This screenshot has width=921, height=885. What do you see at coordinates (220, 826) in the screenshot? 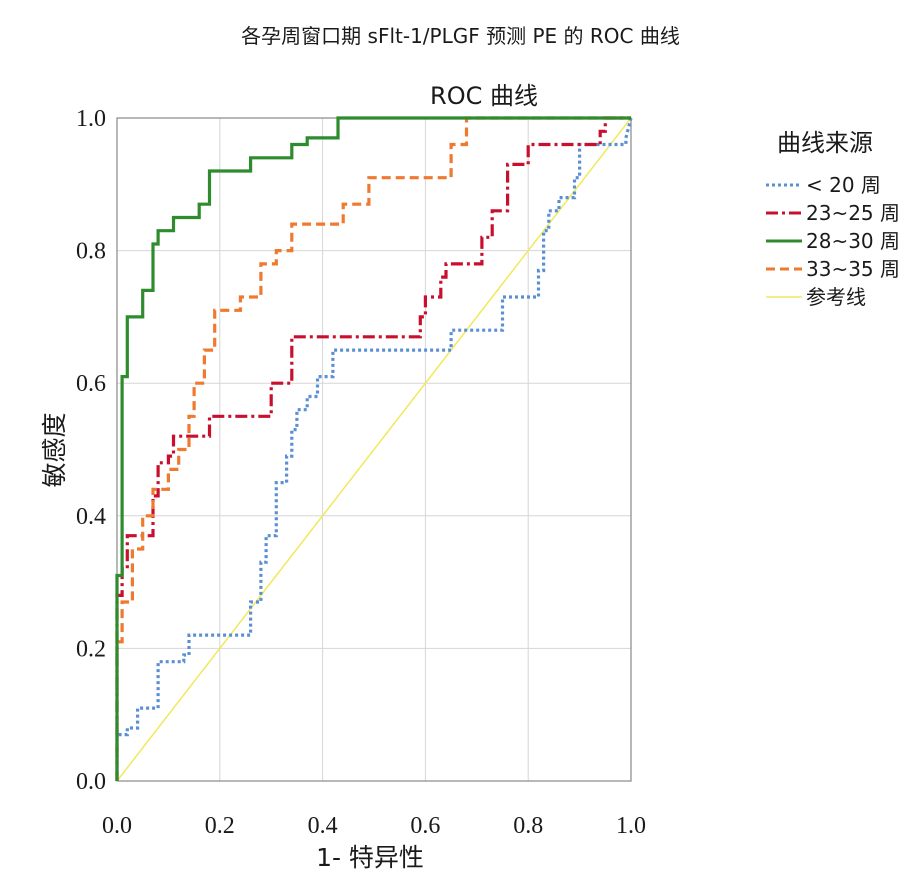
I see `x-tick-label-1: 0.2` at bounding box center [220, 826].